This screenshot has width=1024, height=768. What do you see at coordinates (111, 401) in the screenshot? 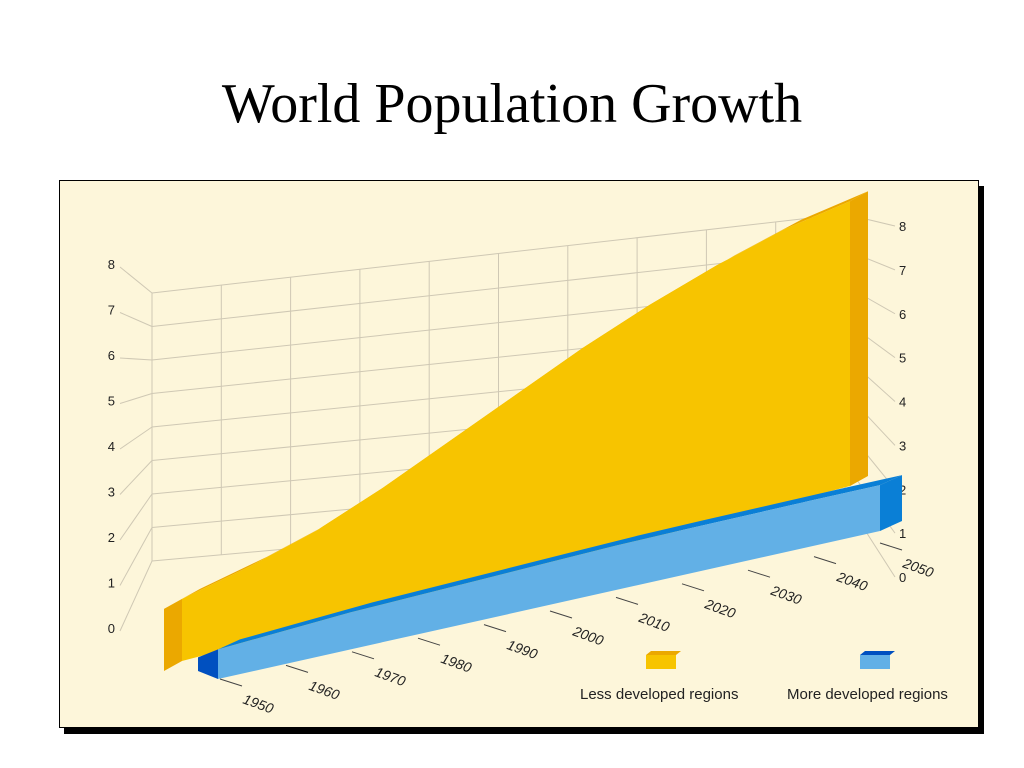
I see `y-tick-label-left: 5` at bounding box center [111, 401].